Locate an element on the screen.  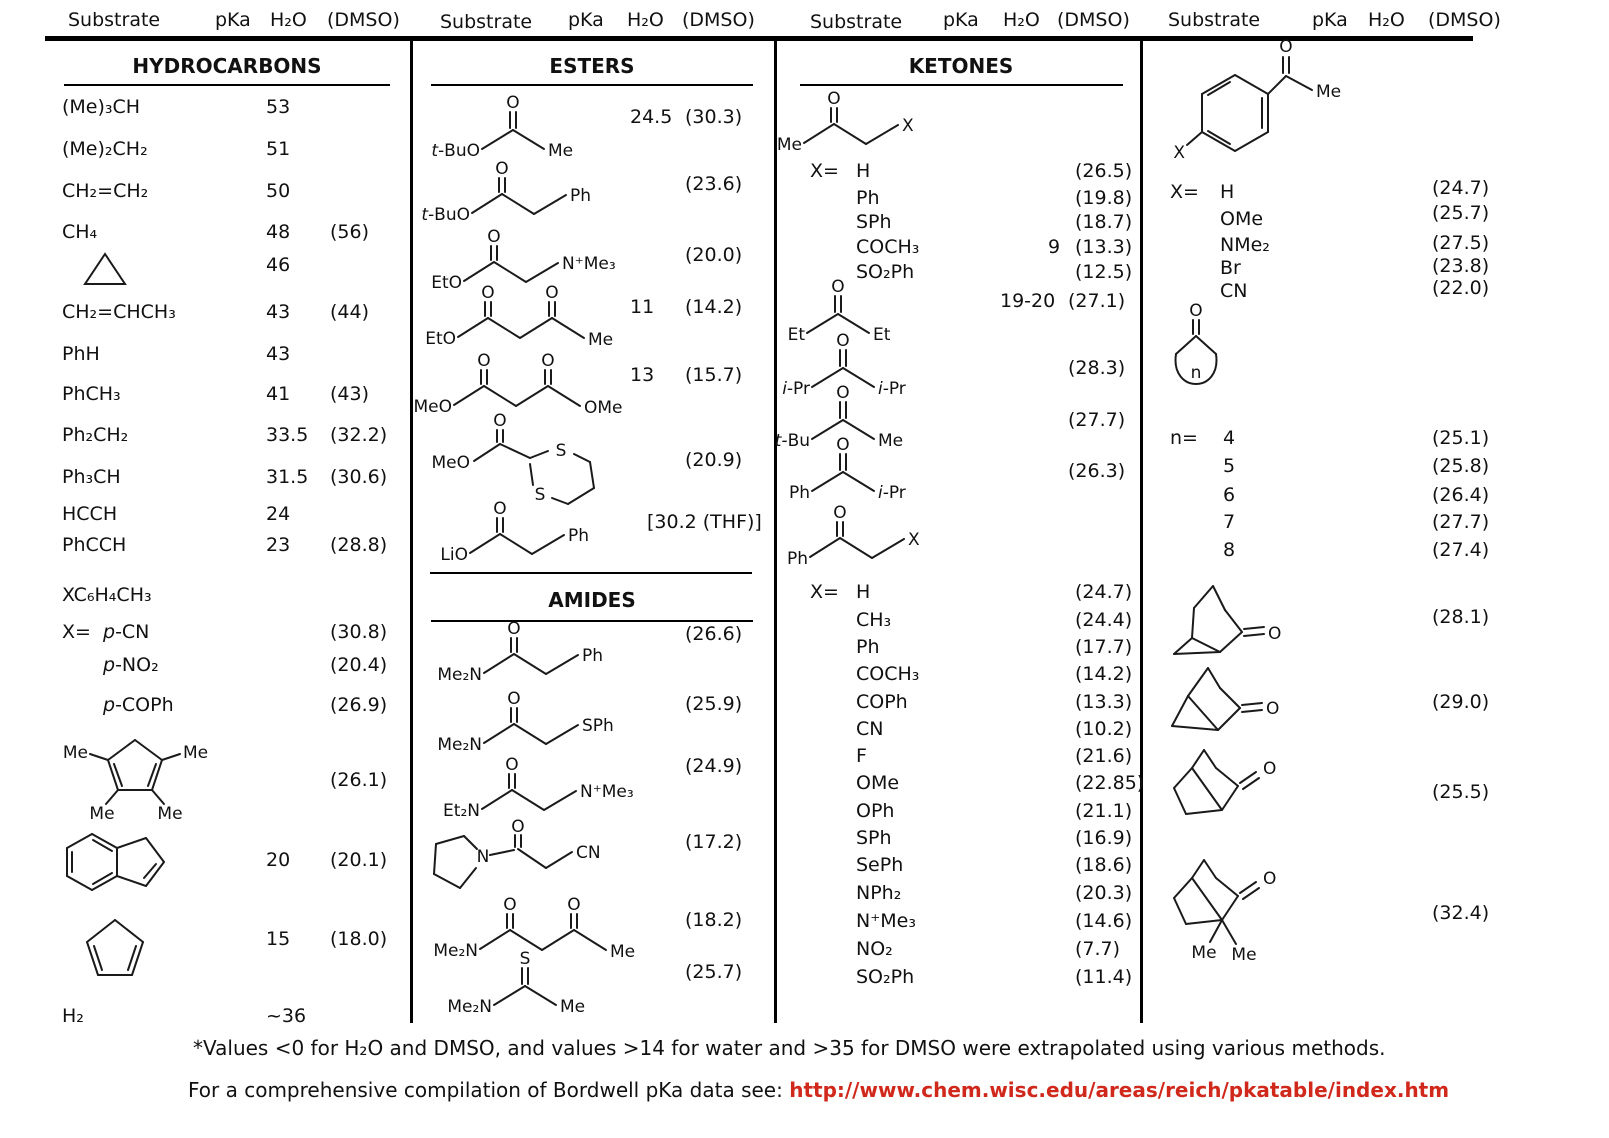
structure-tetramethylcyclopentadiene: Me Me Me Me is located at coordinates (135, 781).